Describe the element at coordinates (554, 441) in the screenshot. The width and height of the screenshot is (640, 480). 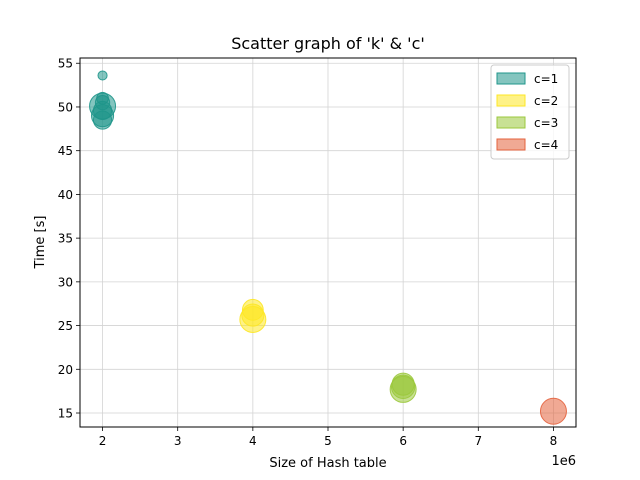
I see `x-tick-label: 8` at that location.